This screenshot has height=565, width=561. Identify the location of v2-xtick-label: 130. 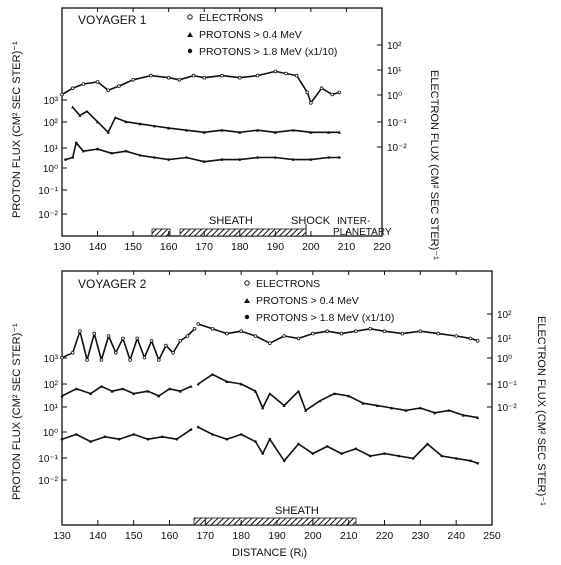
(62, 536).